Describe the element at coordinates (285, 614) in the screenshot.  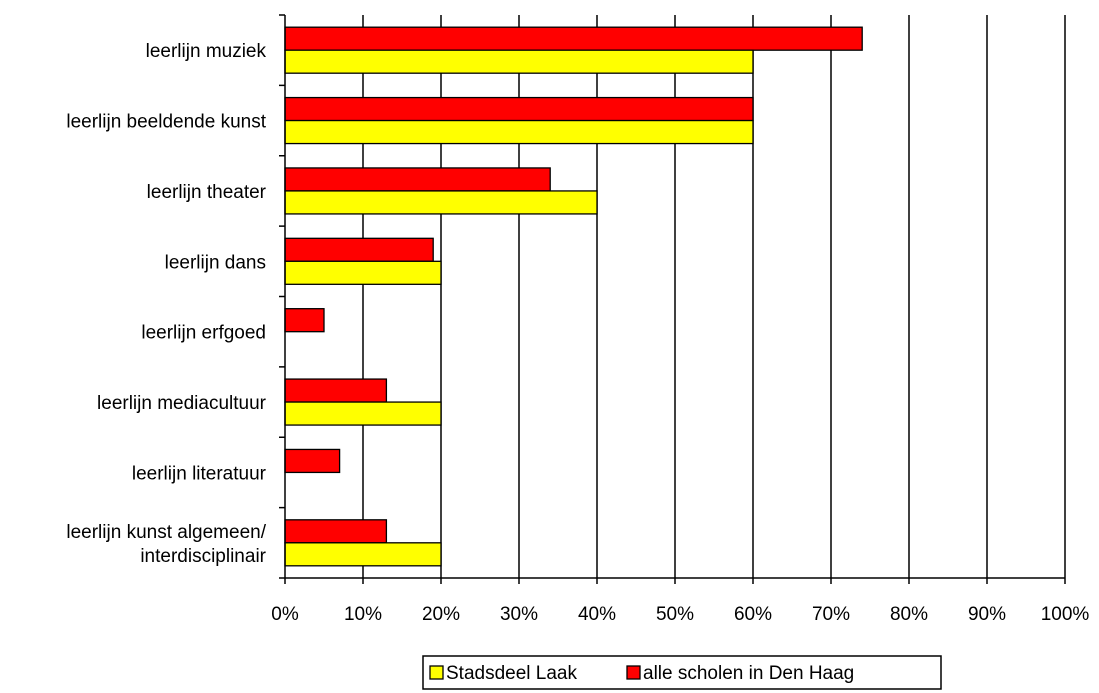
I see `x-tick-label: 0%` at that location.